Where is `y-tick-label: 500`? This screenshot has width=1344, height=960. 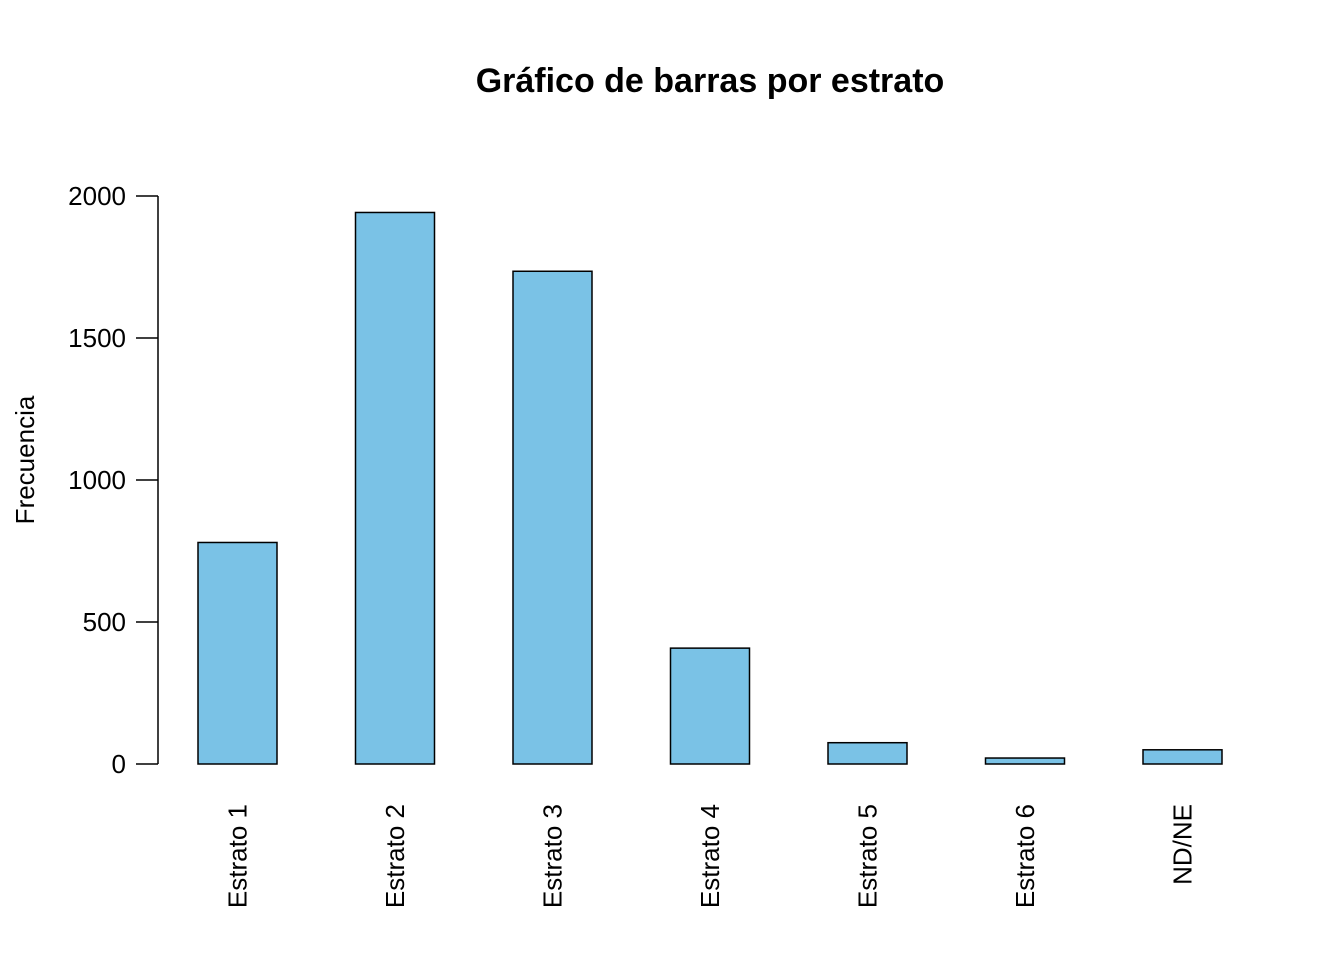
y-tick-label: 500 is located at coordinates (104, 622).